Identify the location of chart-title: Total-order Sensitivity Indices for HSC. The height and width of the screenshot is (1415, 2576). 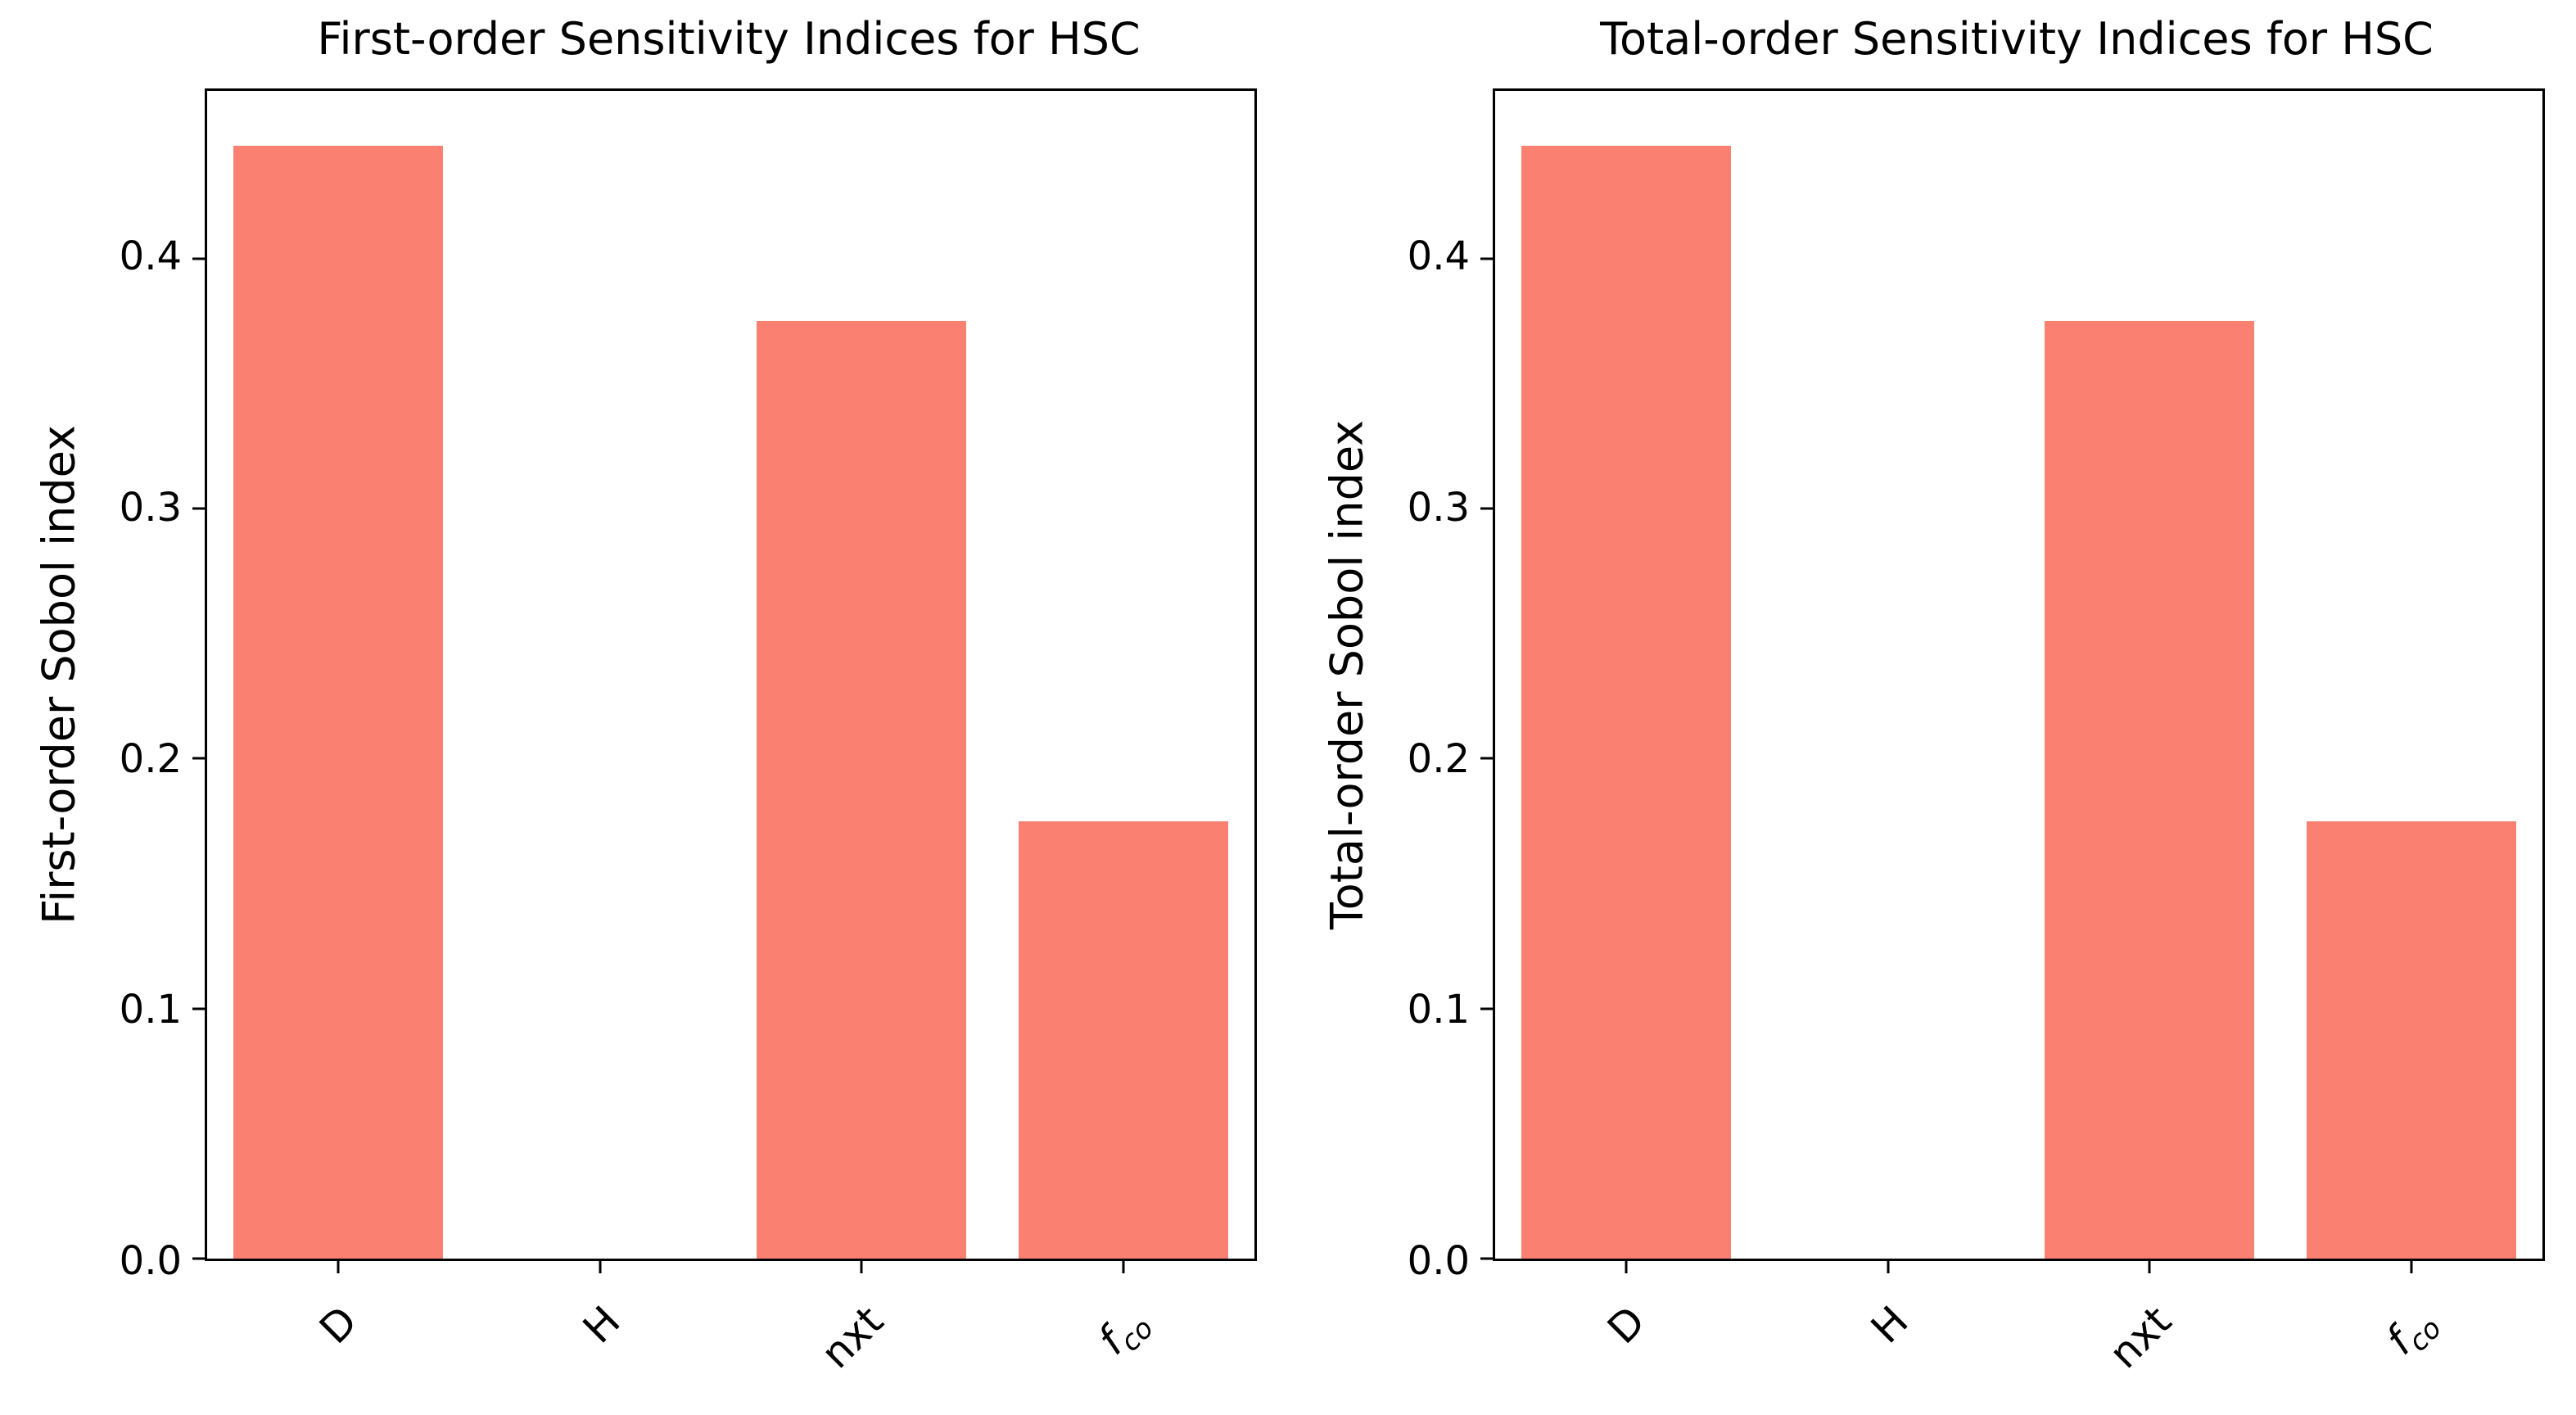
(2017, 39).